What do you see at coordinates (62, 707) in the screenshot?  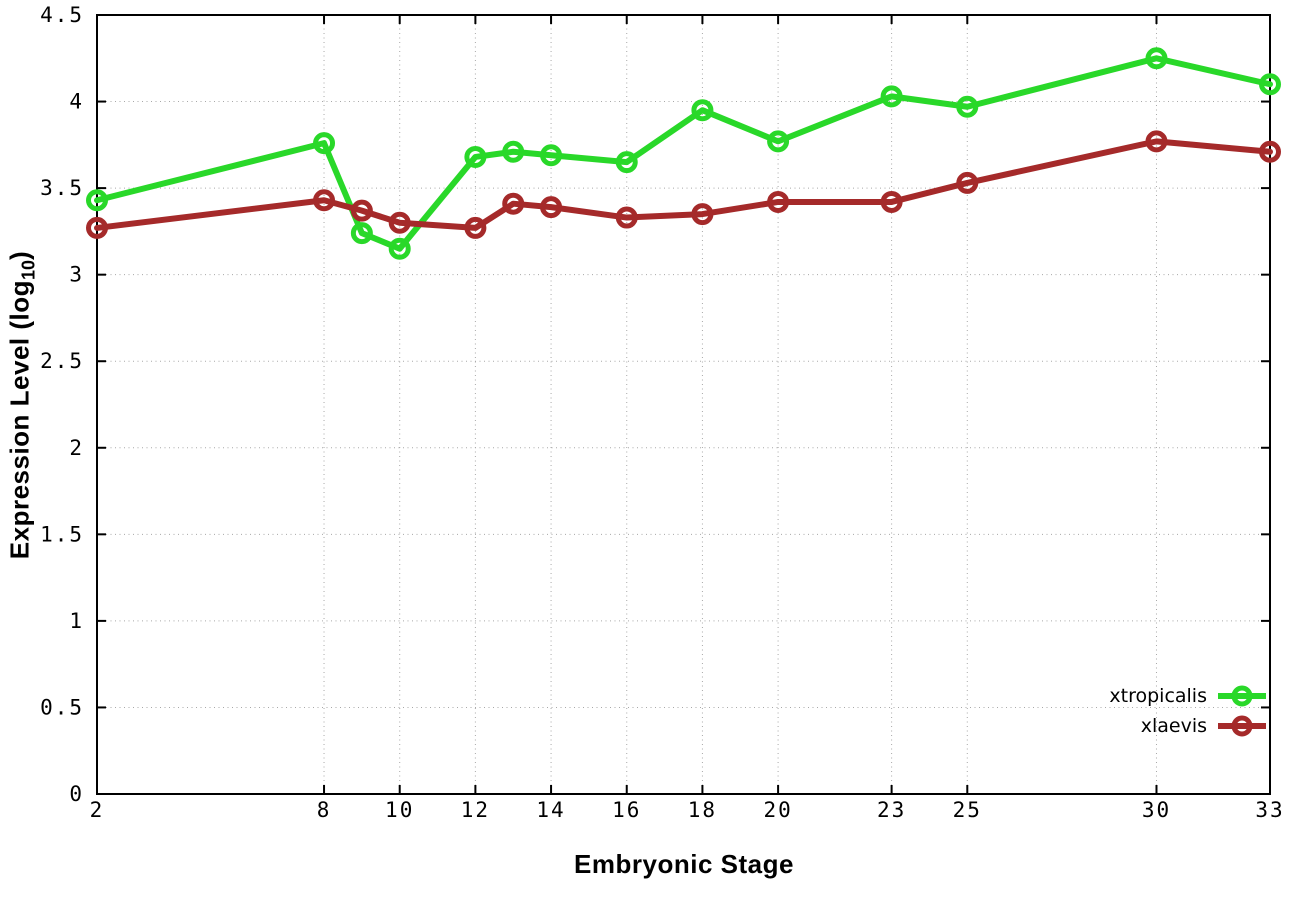 I see `y-tick-label: 0.5` at bounding box center [62, 707].